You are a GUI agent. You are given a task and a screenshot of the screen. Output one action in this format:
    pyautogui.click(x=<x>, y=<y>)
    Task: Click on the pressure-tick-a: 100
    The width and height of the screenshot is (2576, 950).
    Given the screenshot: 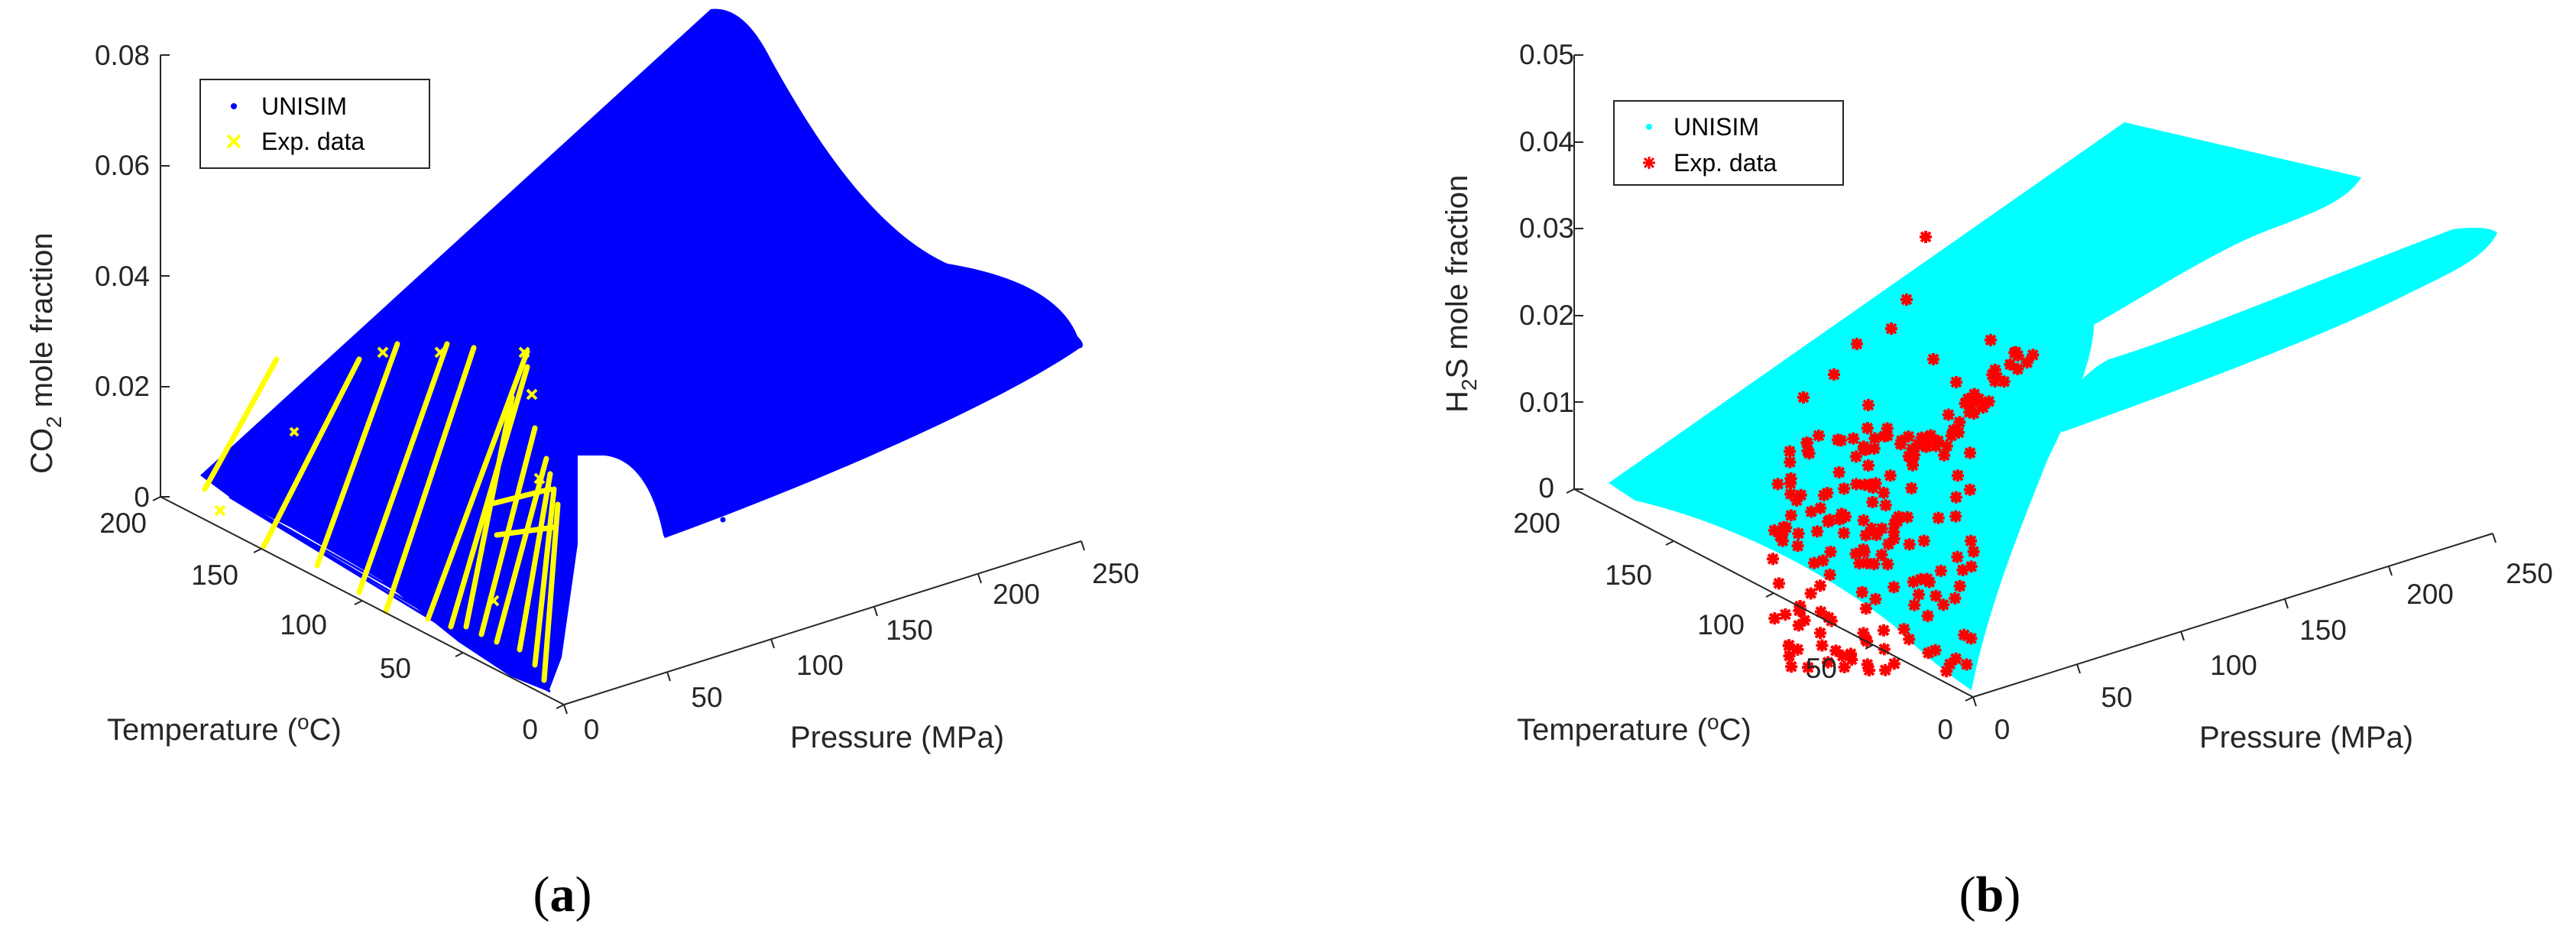 What is the action you would take?
    pyautogui.click(x=820, y=665)
    